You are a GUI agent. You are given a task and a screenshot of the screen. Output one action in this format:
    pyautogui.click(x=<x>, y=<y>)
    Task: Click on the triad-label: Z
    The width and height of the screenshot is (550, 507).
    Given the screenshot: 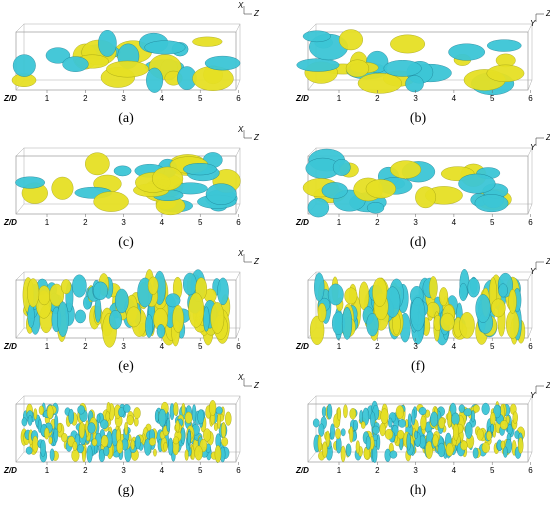 What is the action you would take?
    pyautogui.click(x=256, y=385)
    